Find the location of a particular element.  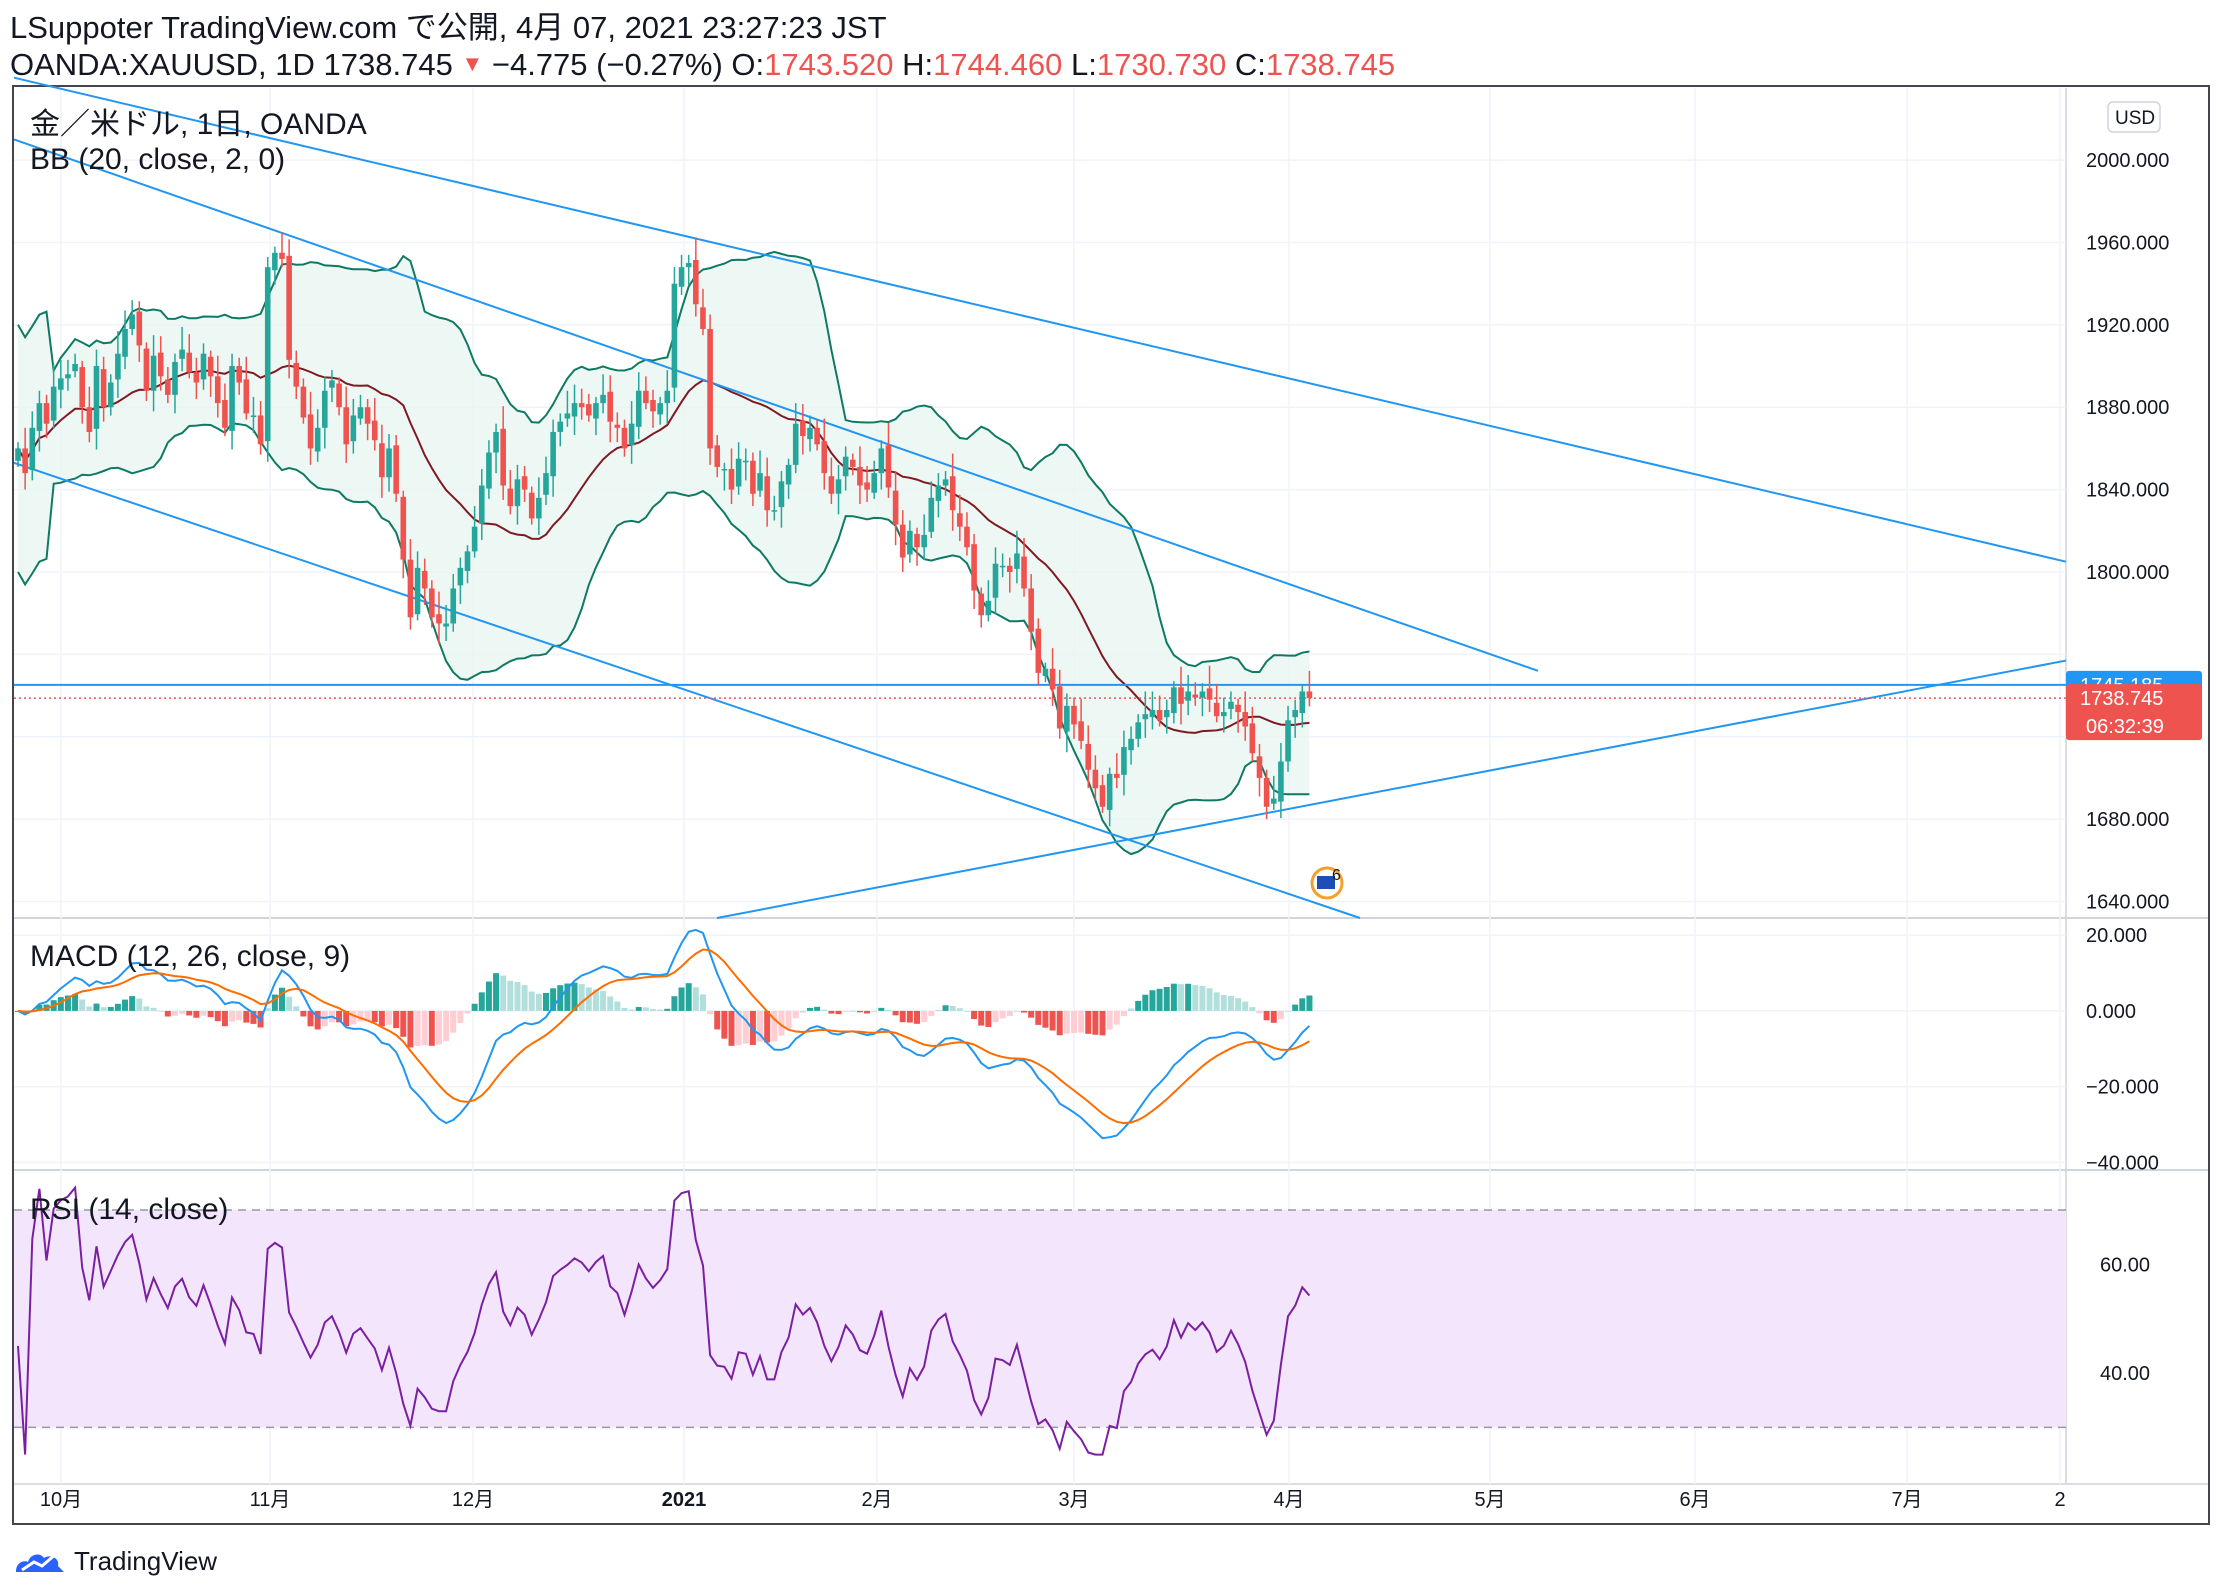

tradingview-logo-icon is located at coordinates (40, 1562).